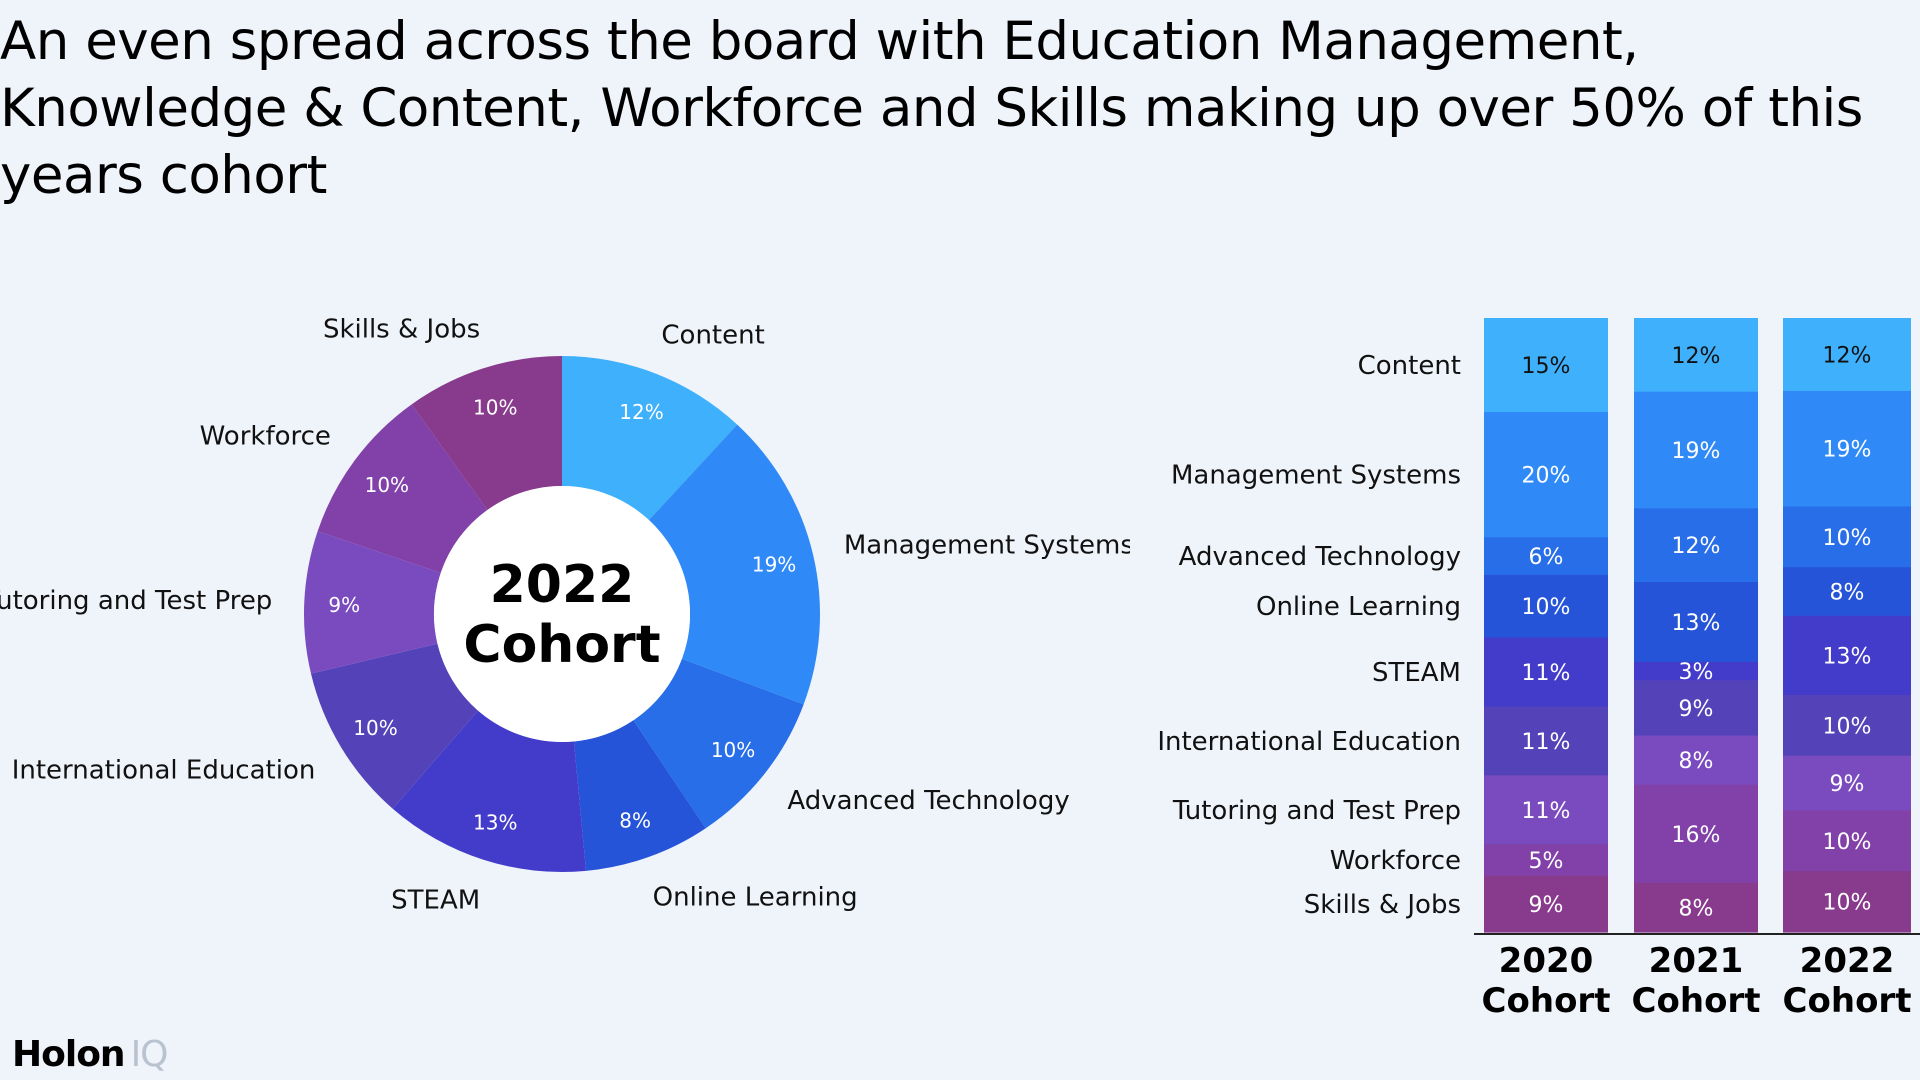 This screenshot has height=1080, width=1920. What do you see at coordinates (1696, 961) in the screenshot?
I see `cohort-year-label-2: 2021` at bounding box center [1696, 961].